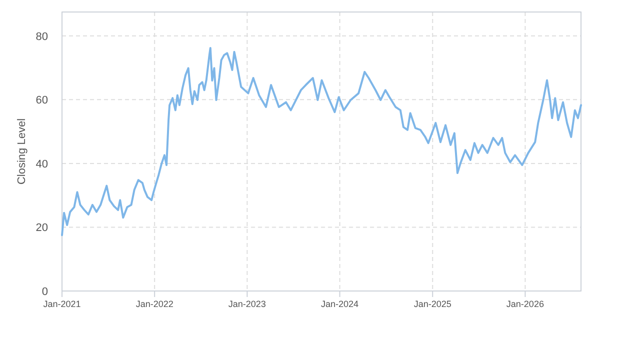  I want to click on x-tick-label: Jan-2024, so click(340, 304).